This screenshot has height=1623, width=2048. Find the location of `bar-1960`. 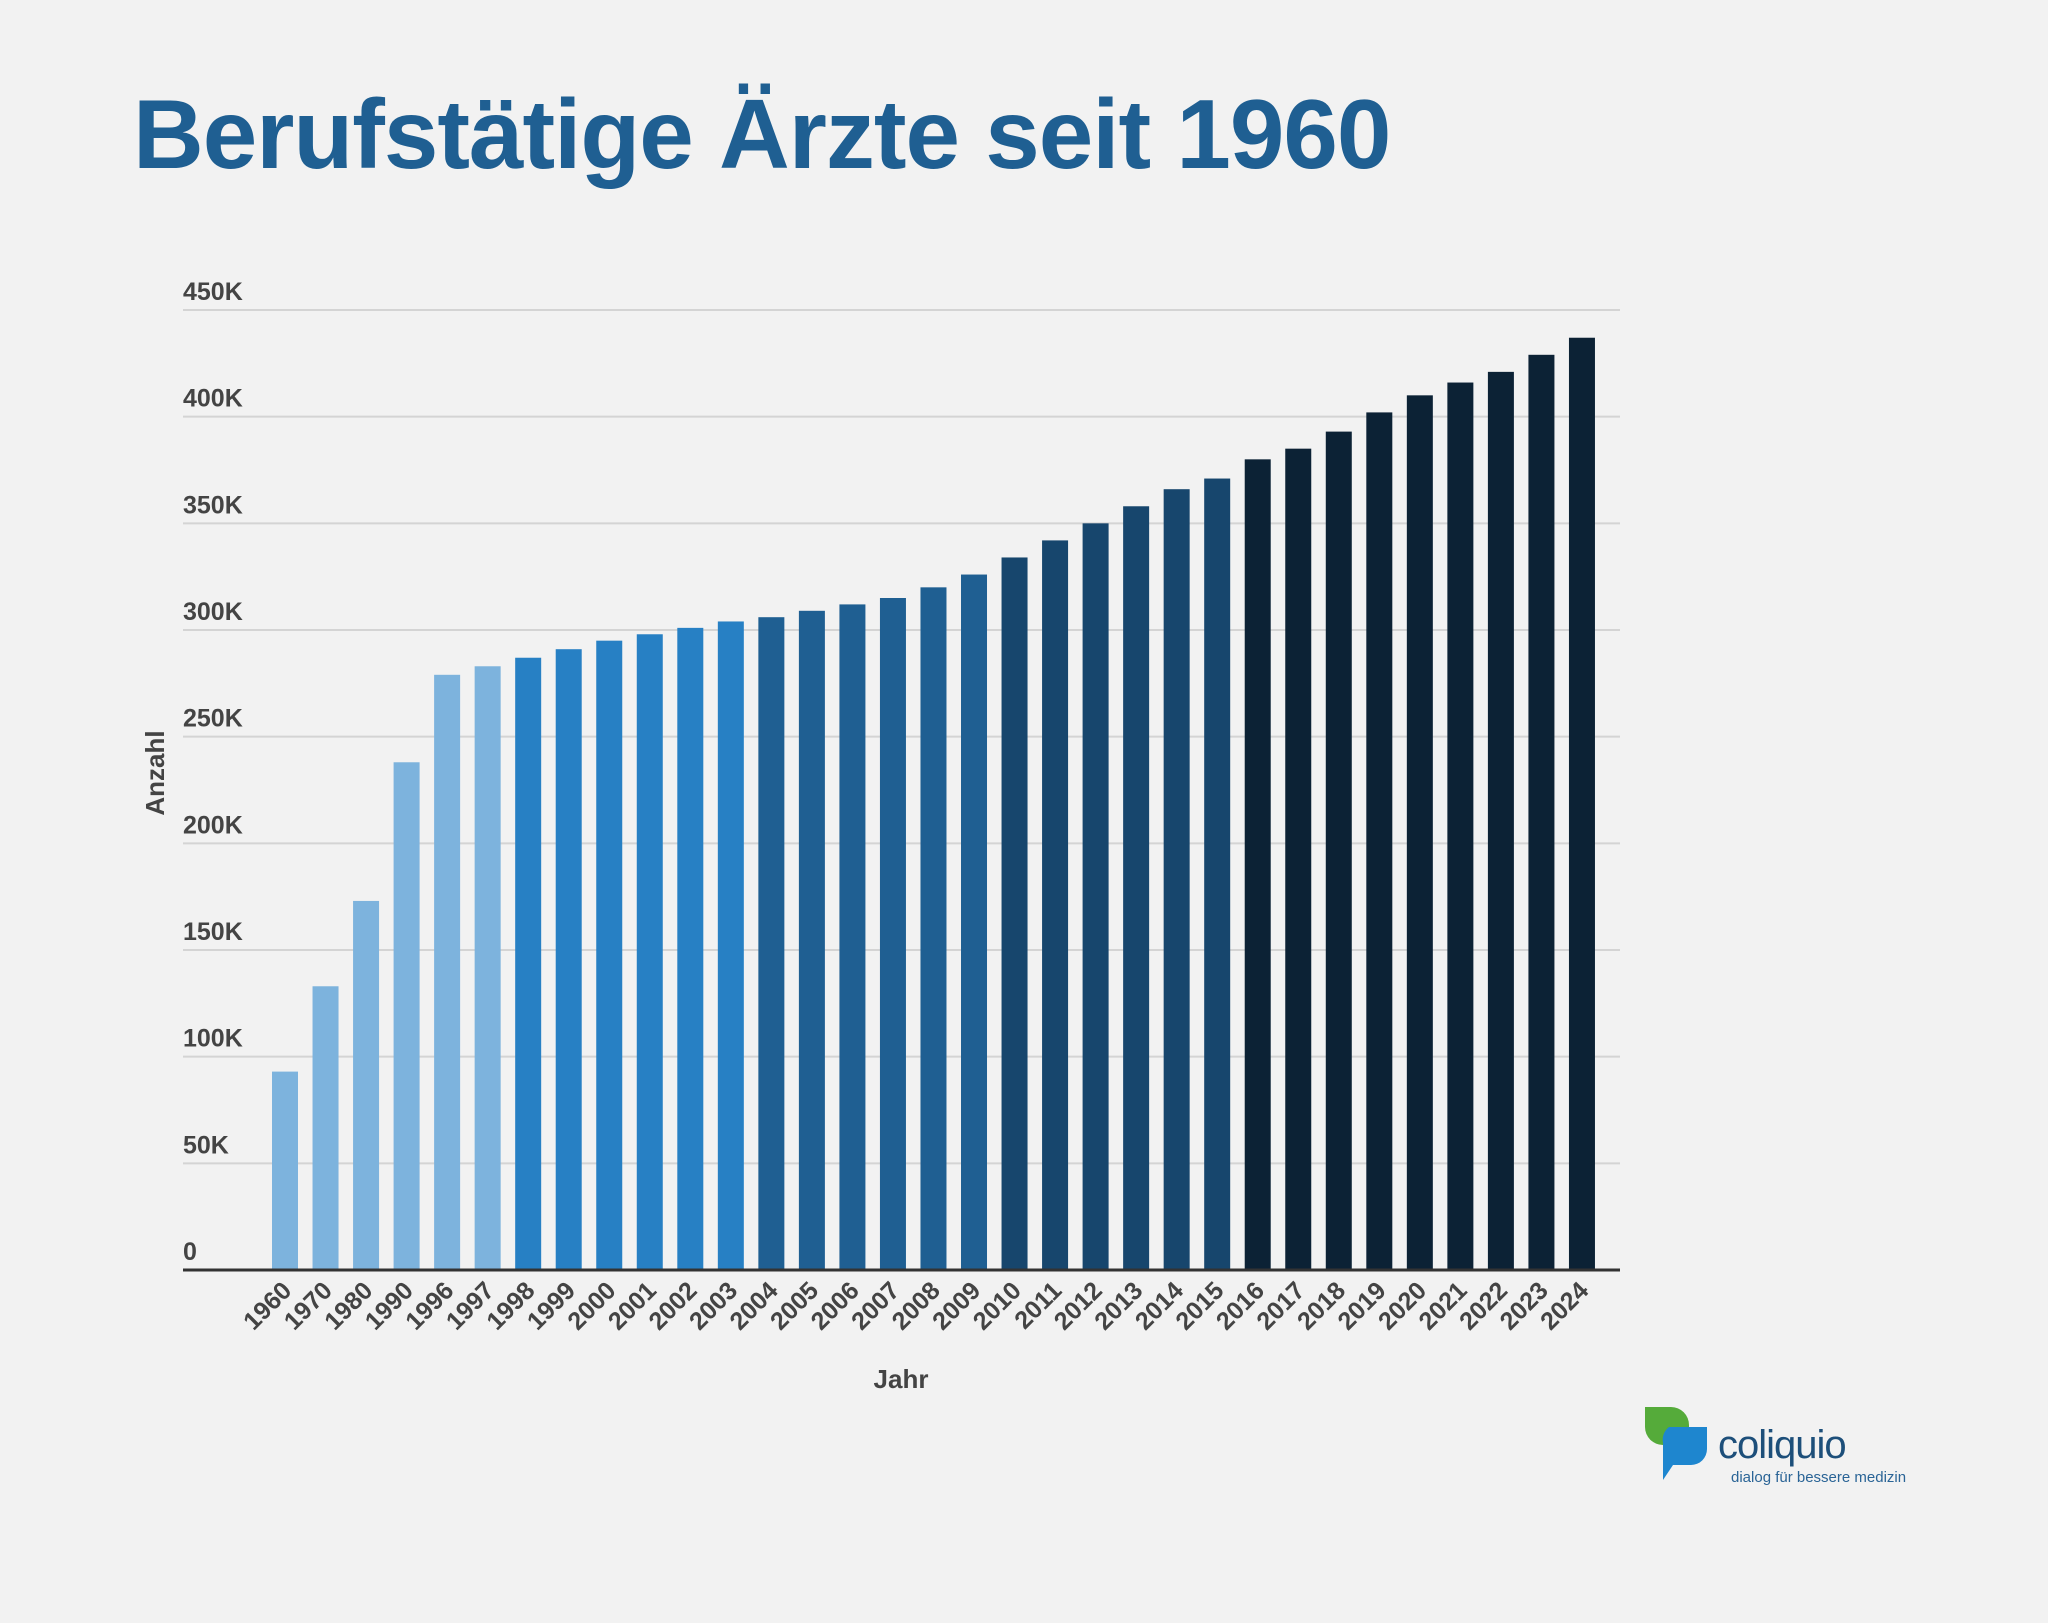

bar-1960 is located at coordinates (285, 1170).